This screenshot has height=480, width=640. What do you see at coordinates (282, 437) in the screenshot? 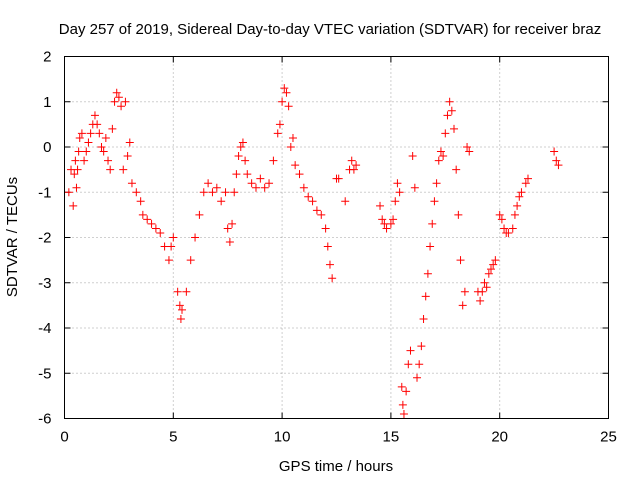
I see `x-tick-label: 10` at bounding box center [282, 437].